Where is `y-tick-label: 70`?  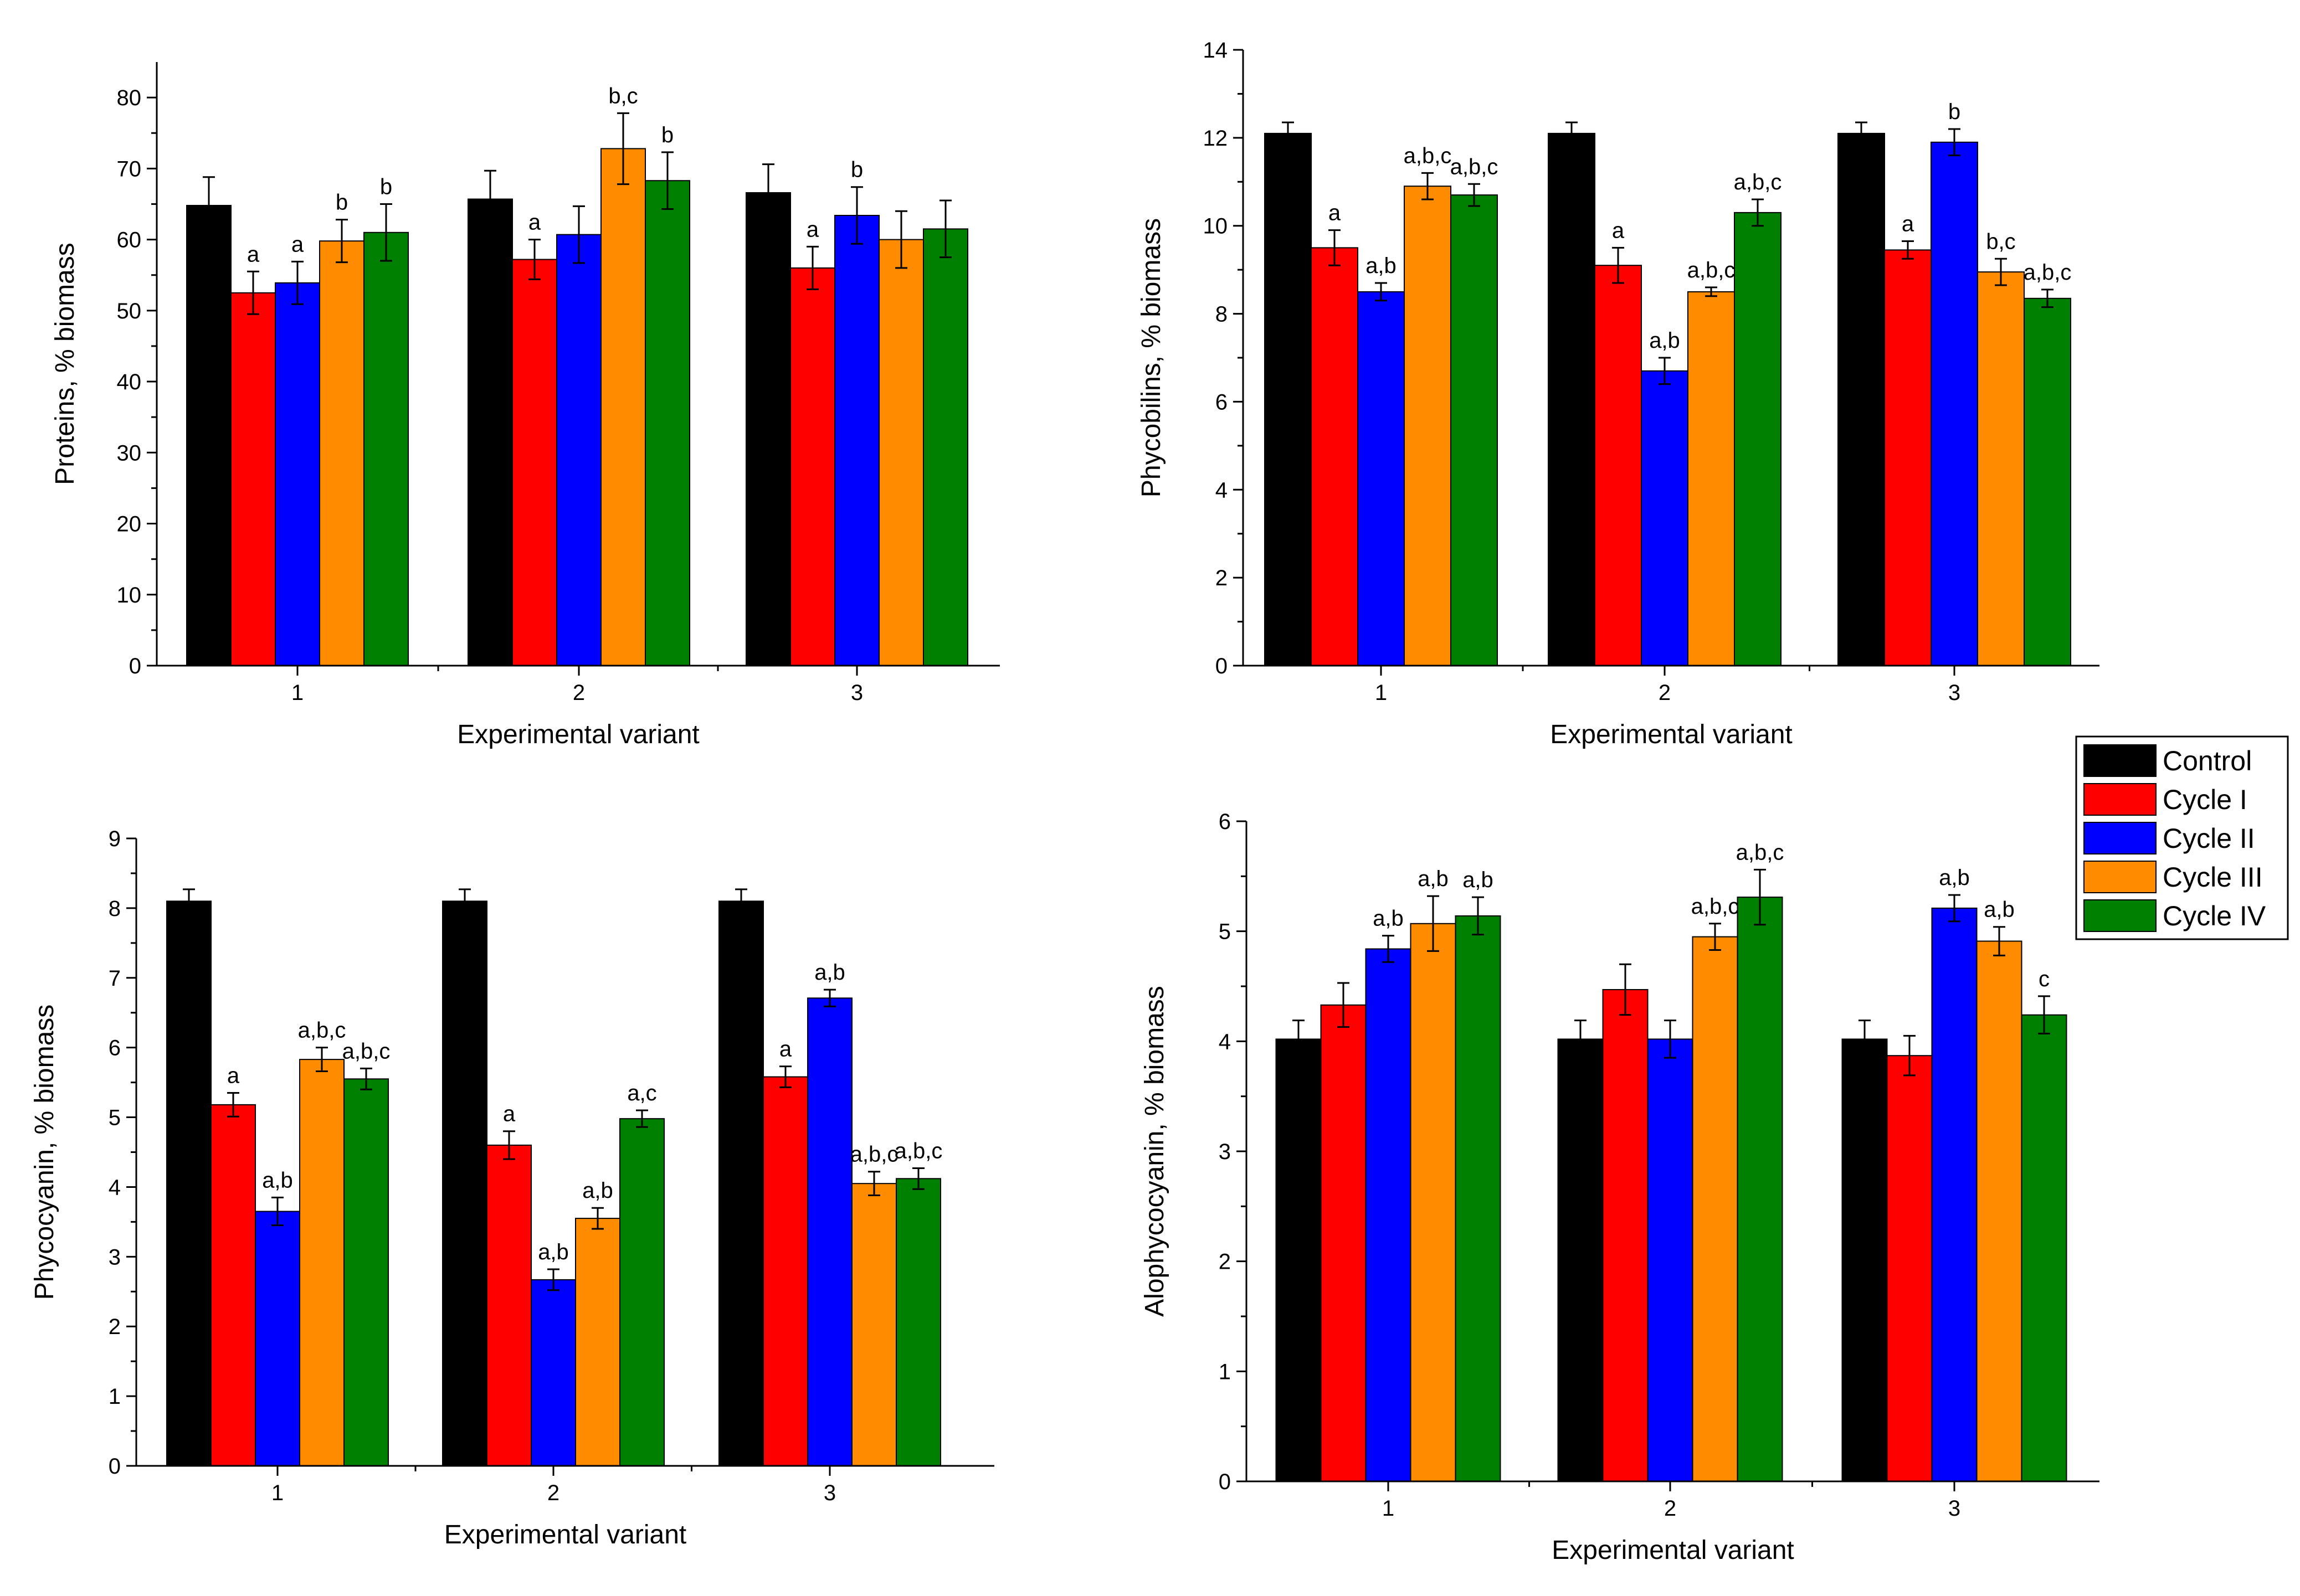 y-tick-label: 70 is located at coordinates (129, 169).